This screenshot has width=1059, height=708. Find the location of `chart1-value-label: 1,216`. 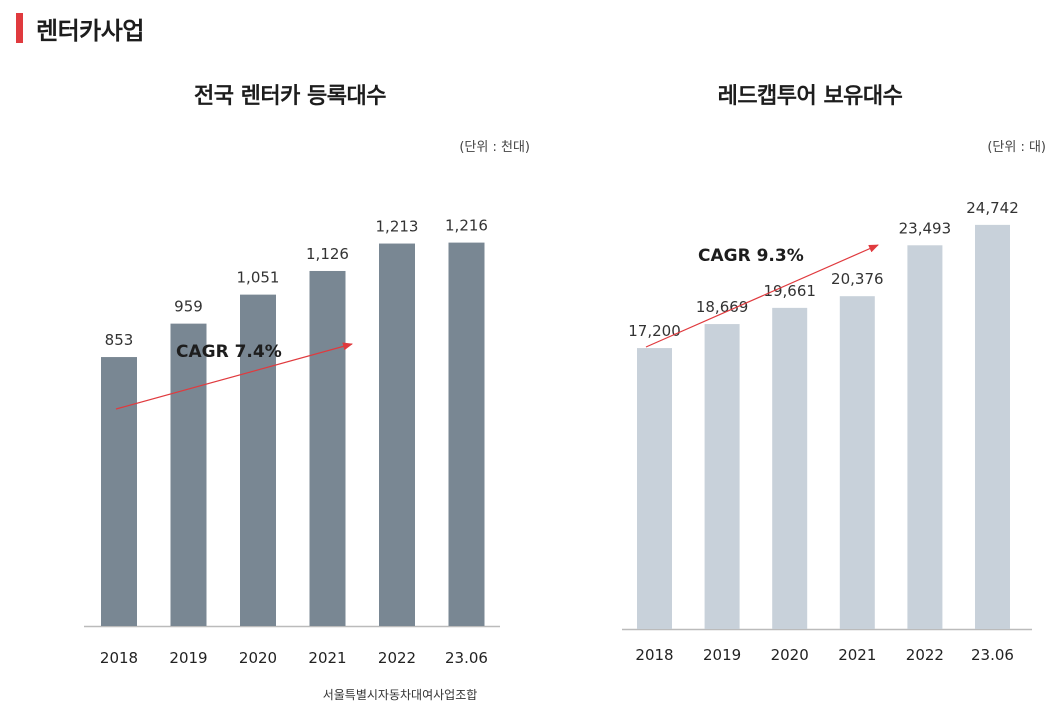

chart1-value-label: 1,216 is located at coordinates (466, 226).